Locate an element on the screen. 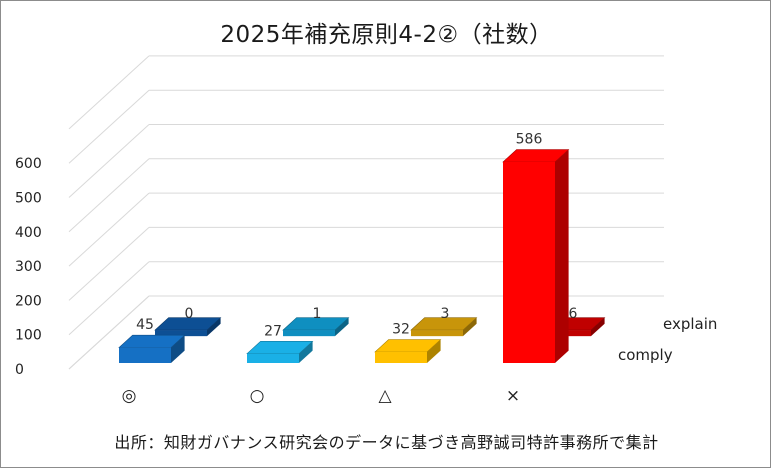 This screenshot has width=771, height=468. y-tick-label: 400 is located at coordinates (28, 233).